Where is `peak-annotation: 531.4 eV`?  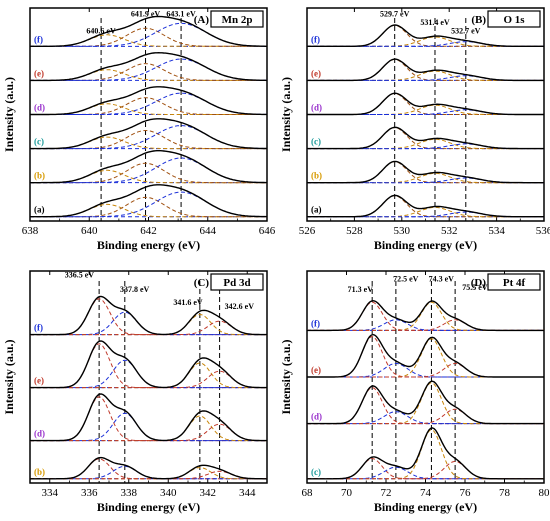 peak-annotation: 531.4 eV is located at coordinates (435, 22).